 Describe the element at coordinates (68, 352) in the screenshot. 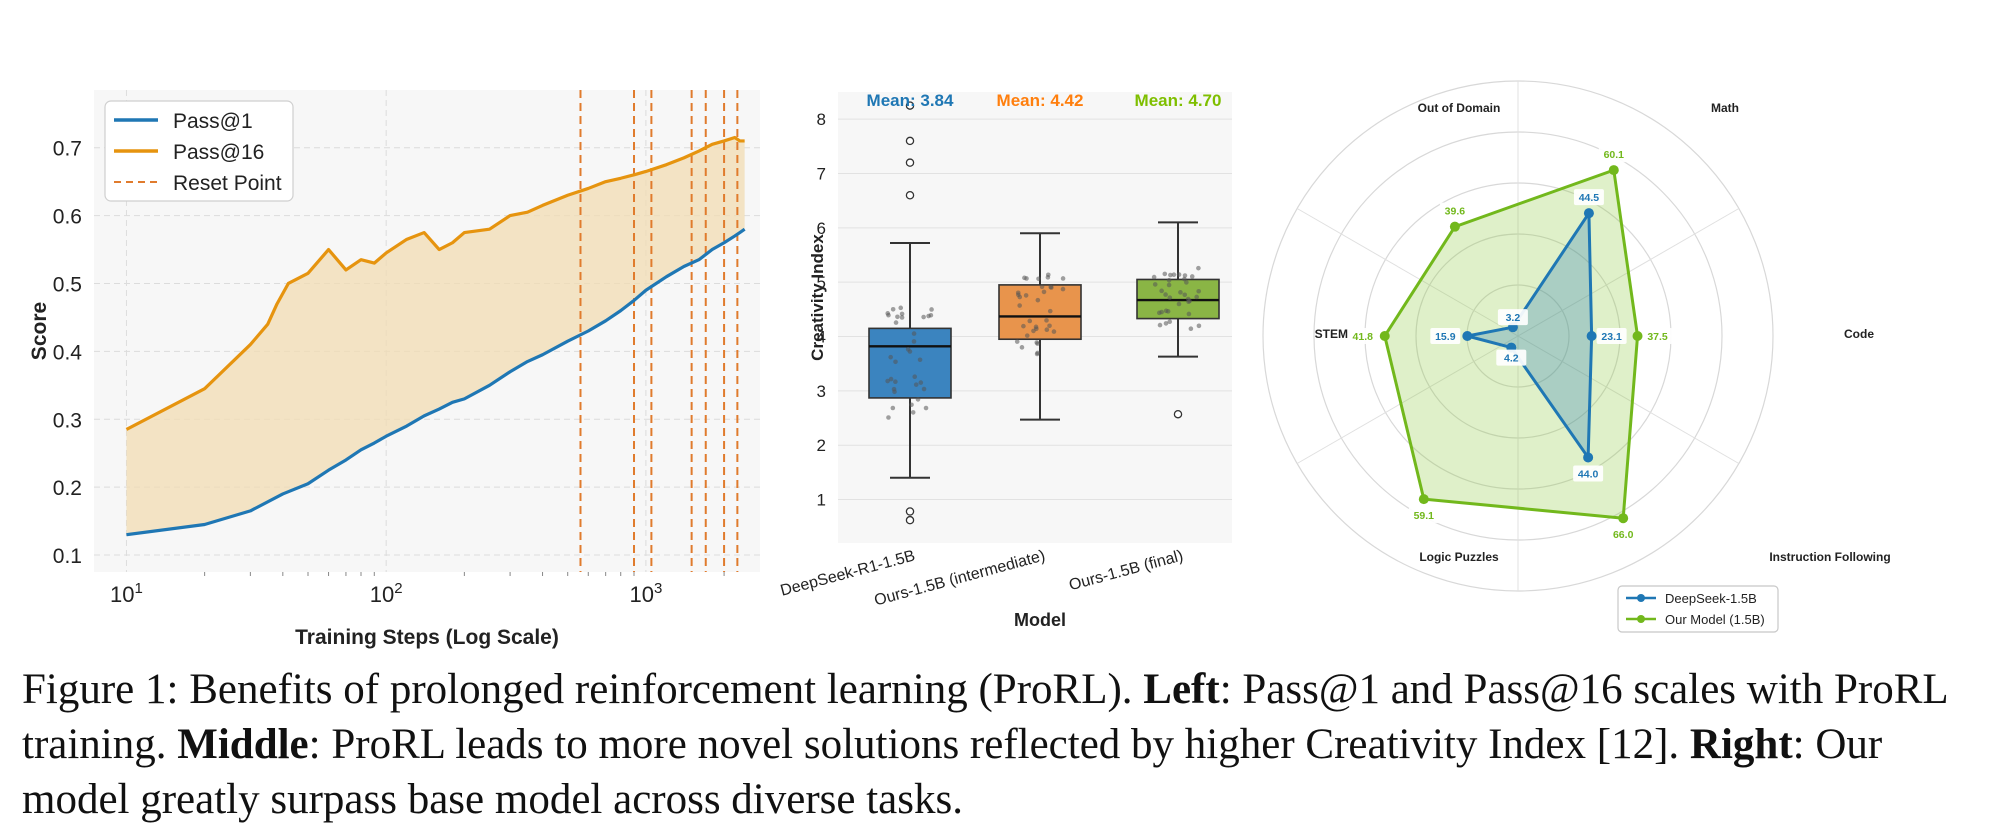

I see `y-tick-label: 0.4` at that location.